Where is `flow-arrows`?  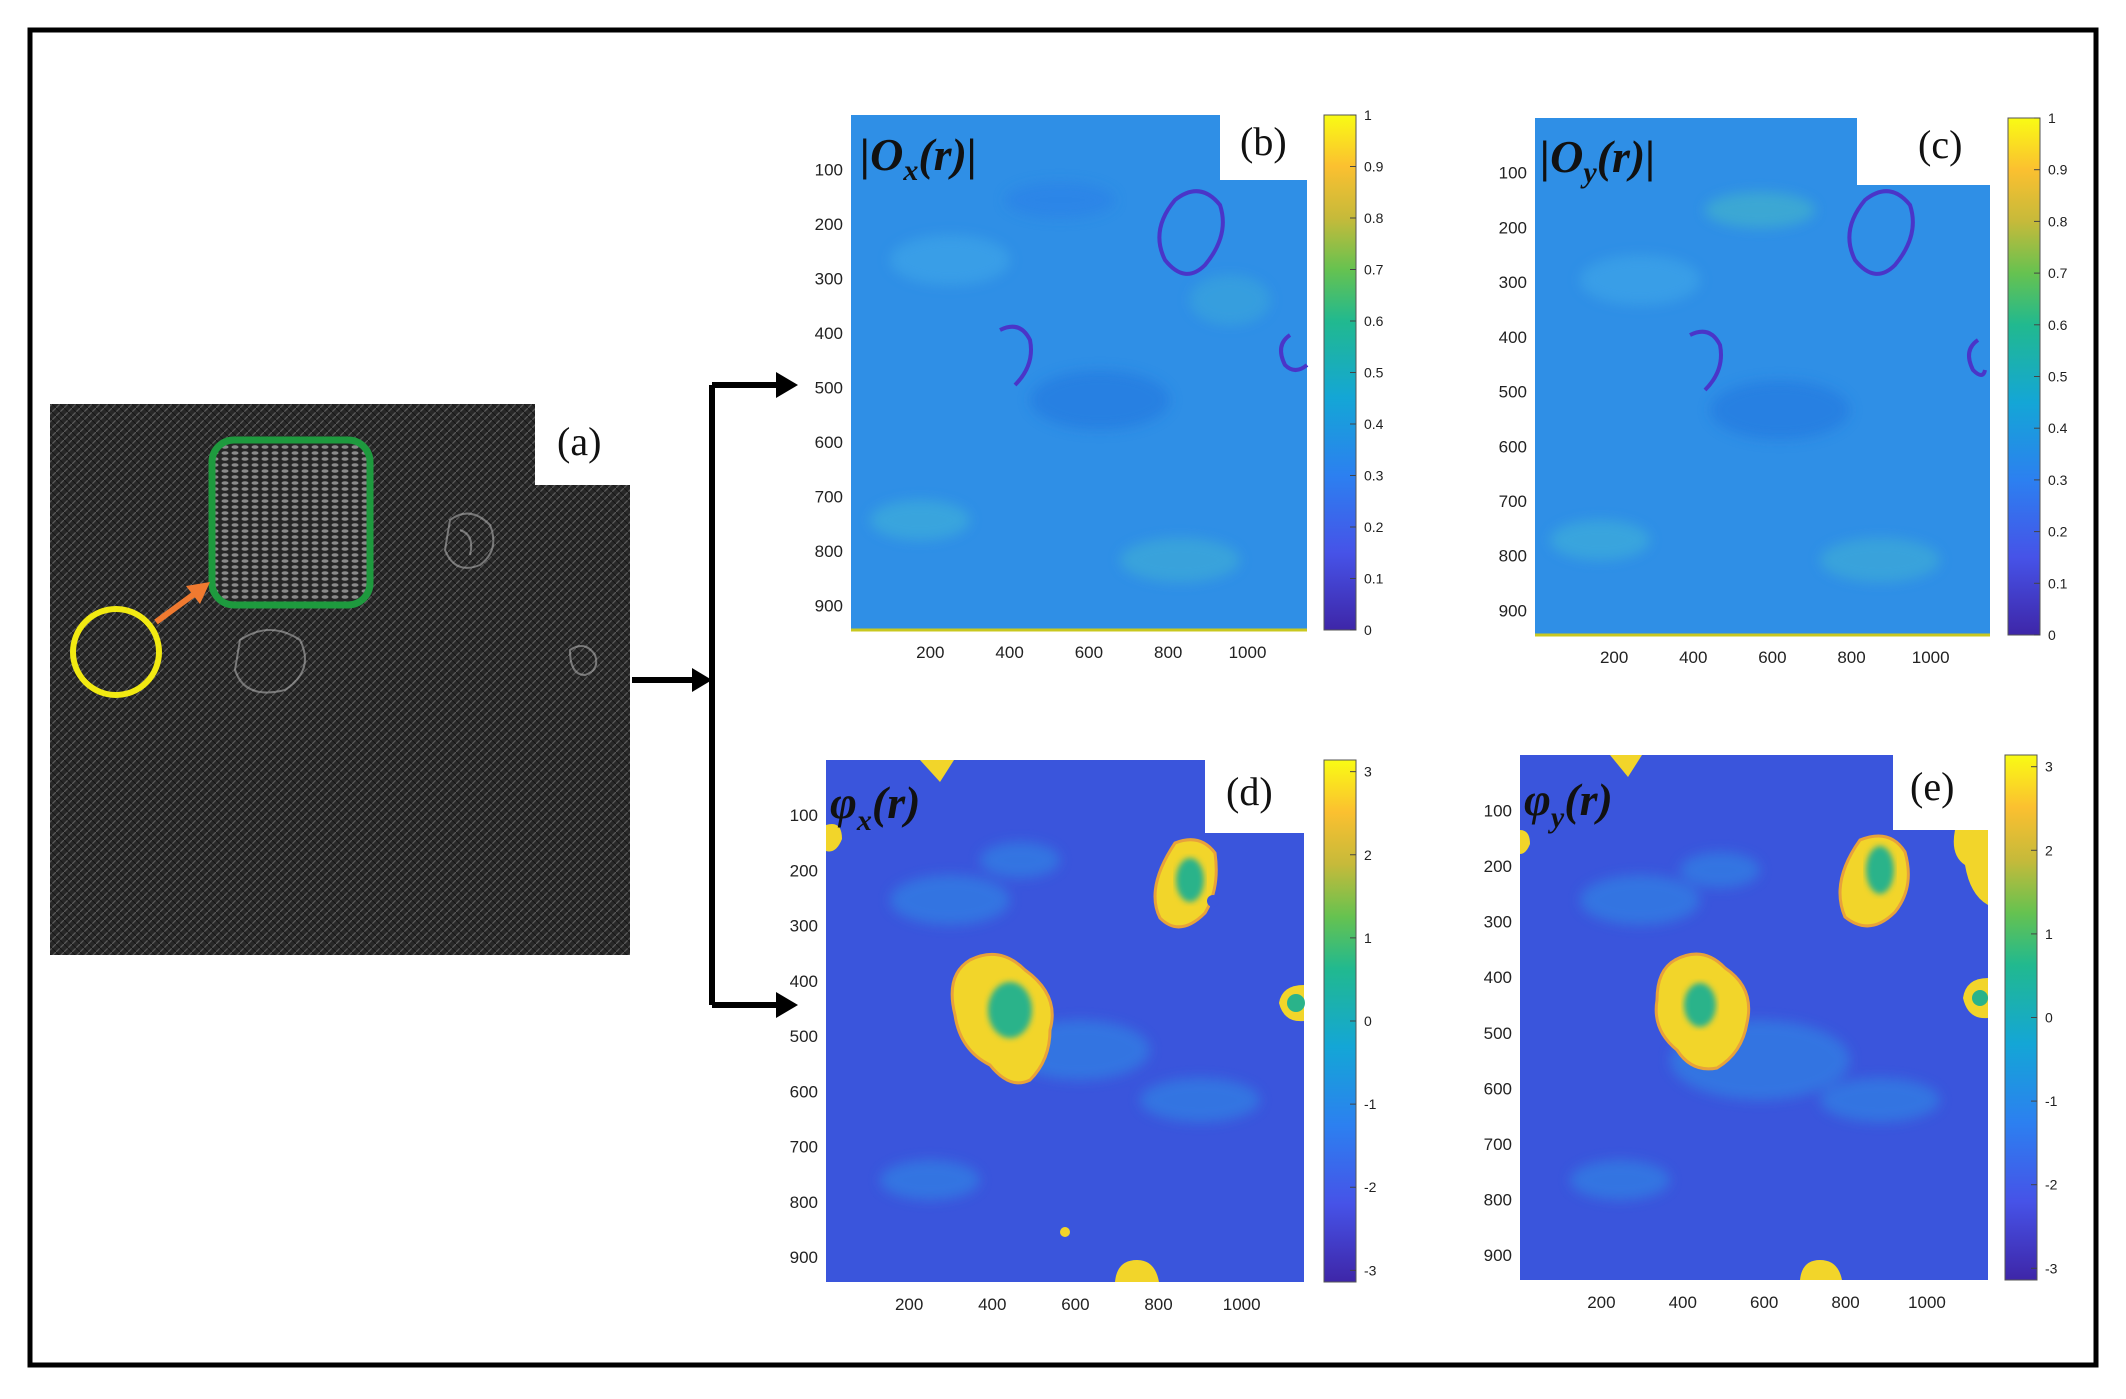
flow-arrows is located at coordinates (705, 695).